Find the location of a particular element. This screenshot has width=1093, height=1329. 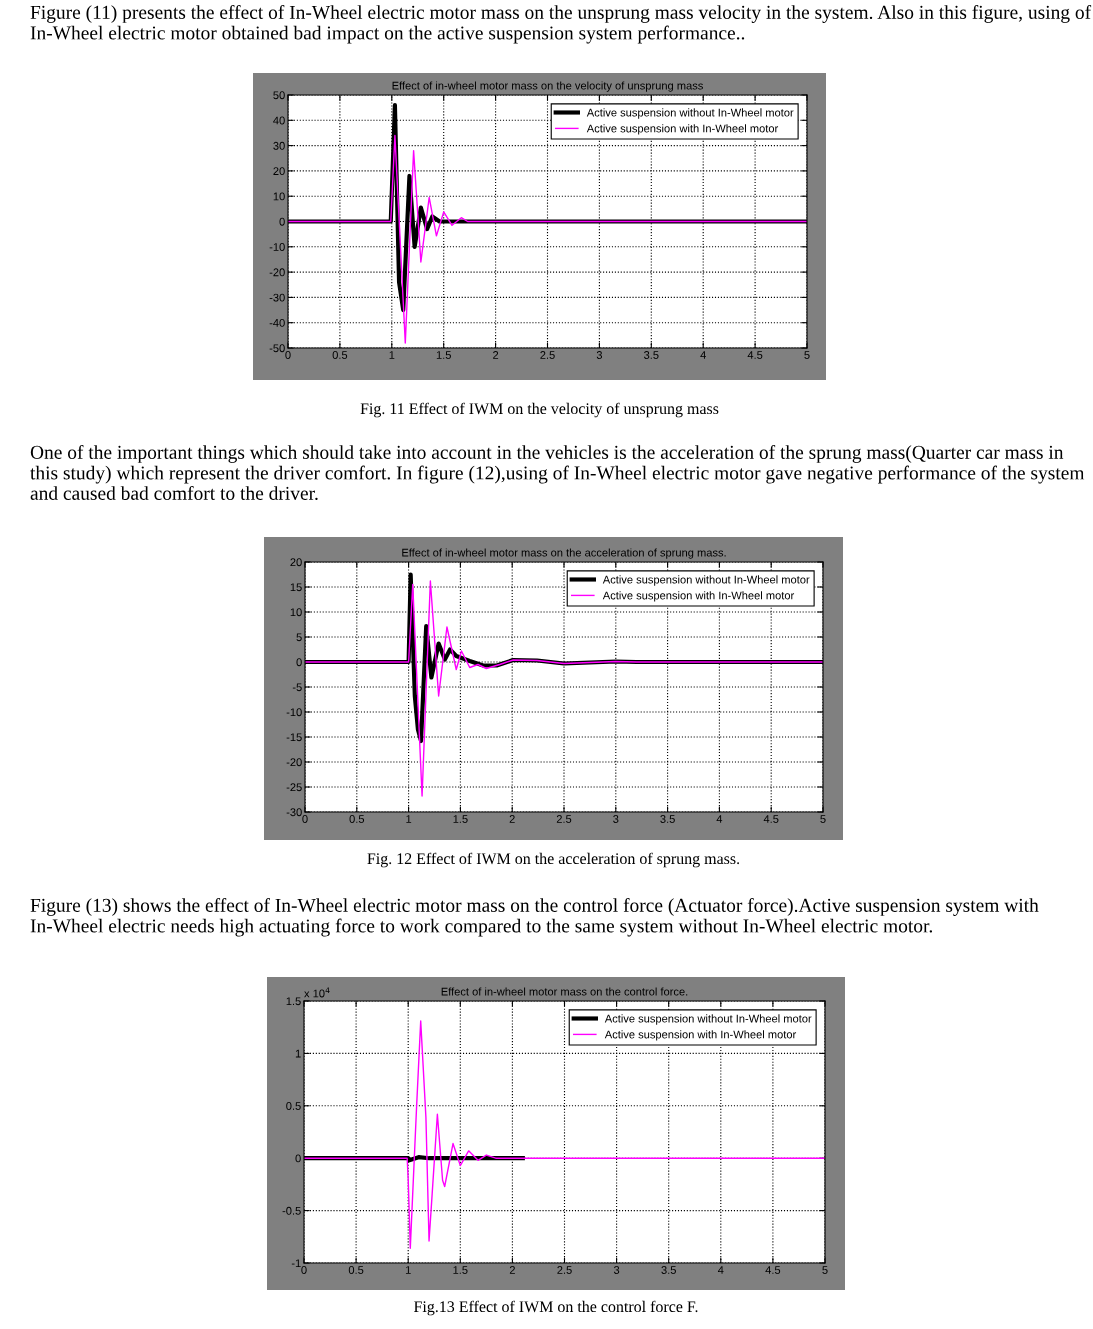

y-tick-label: 30 is located at coordinates (279, 145).